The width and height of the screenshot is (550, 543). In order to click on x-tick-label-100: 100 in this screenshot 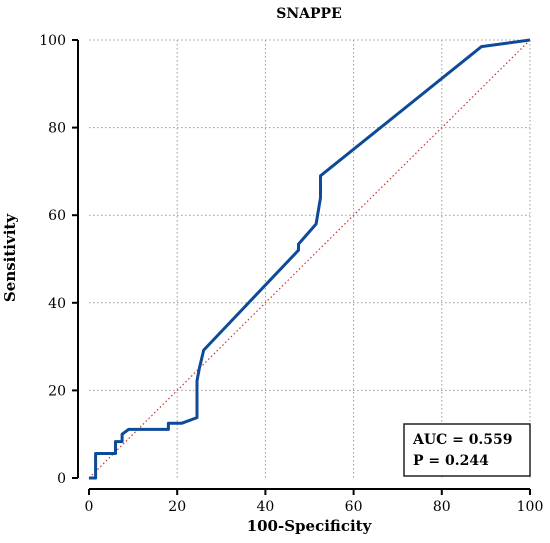, I will do `click(530, 507)`.